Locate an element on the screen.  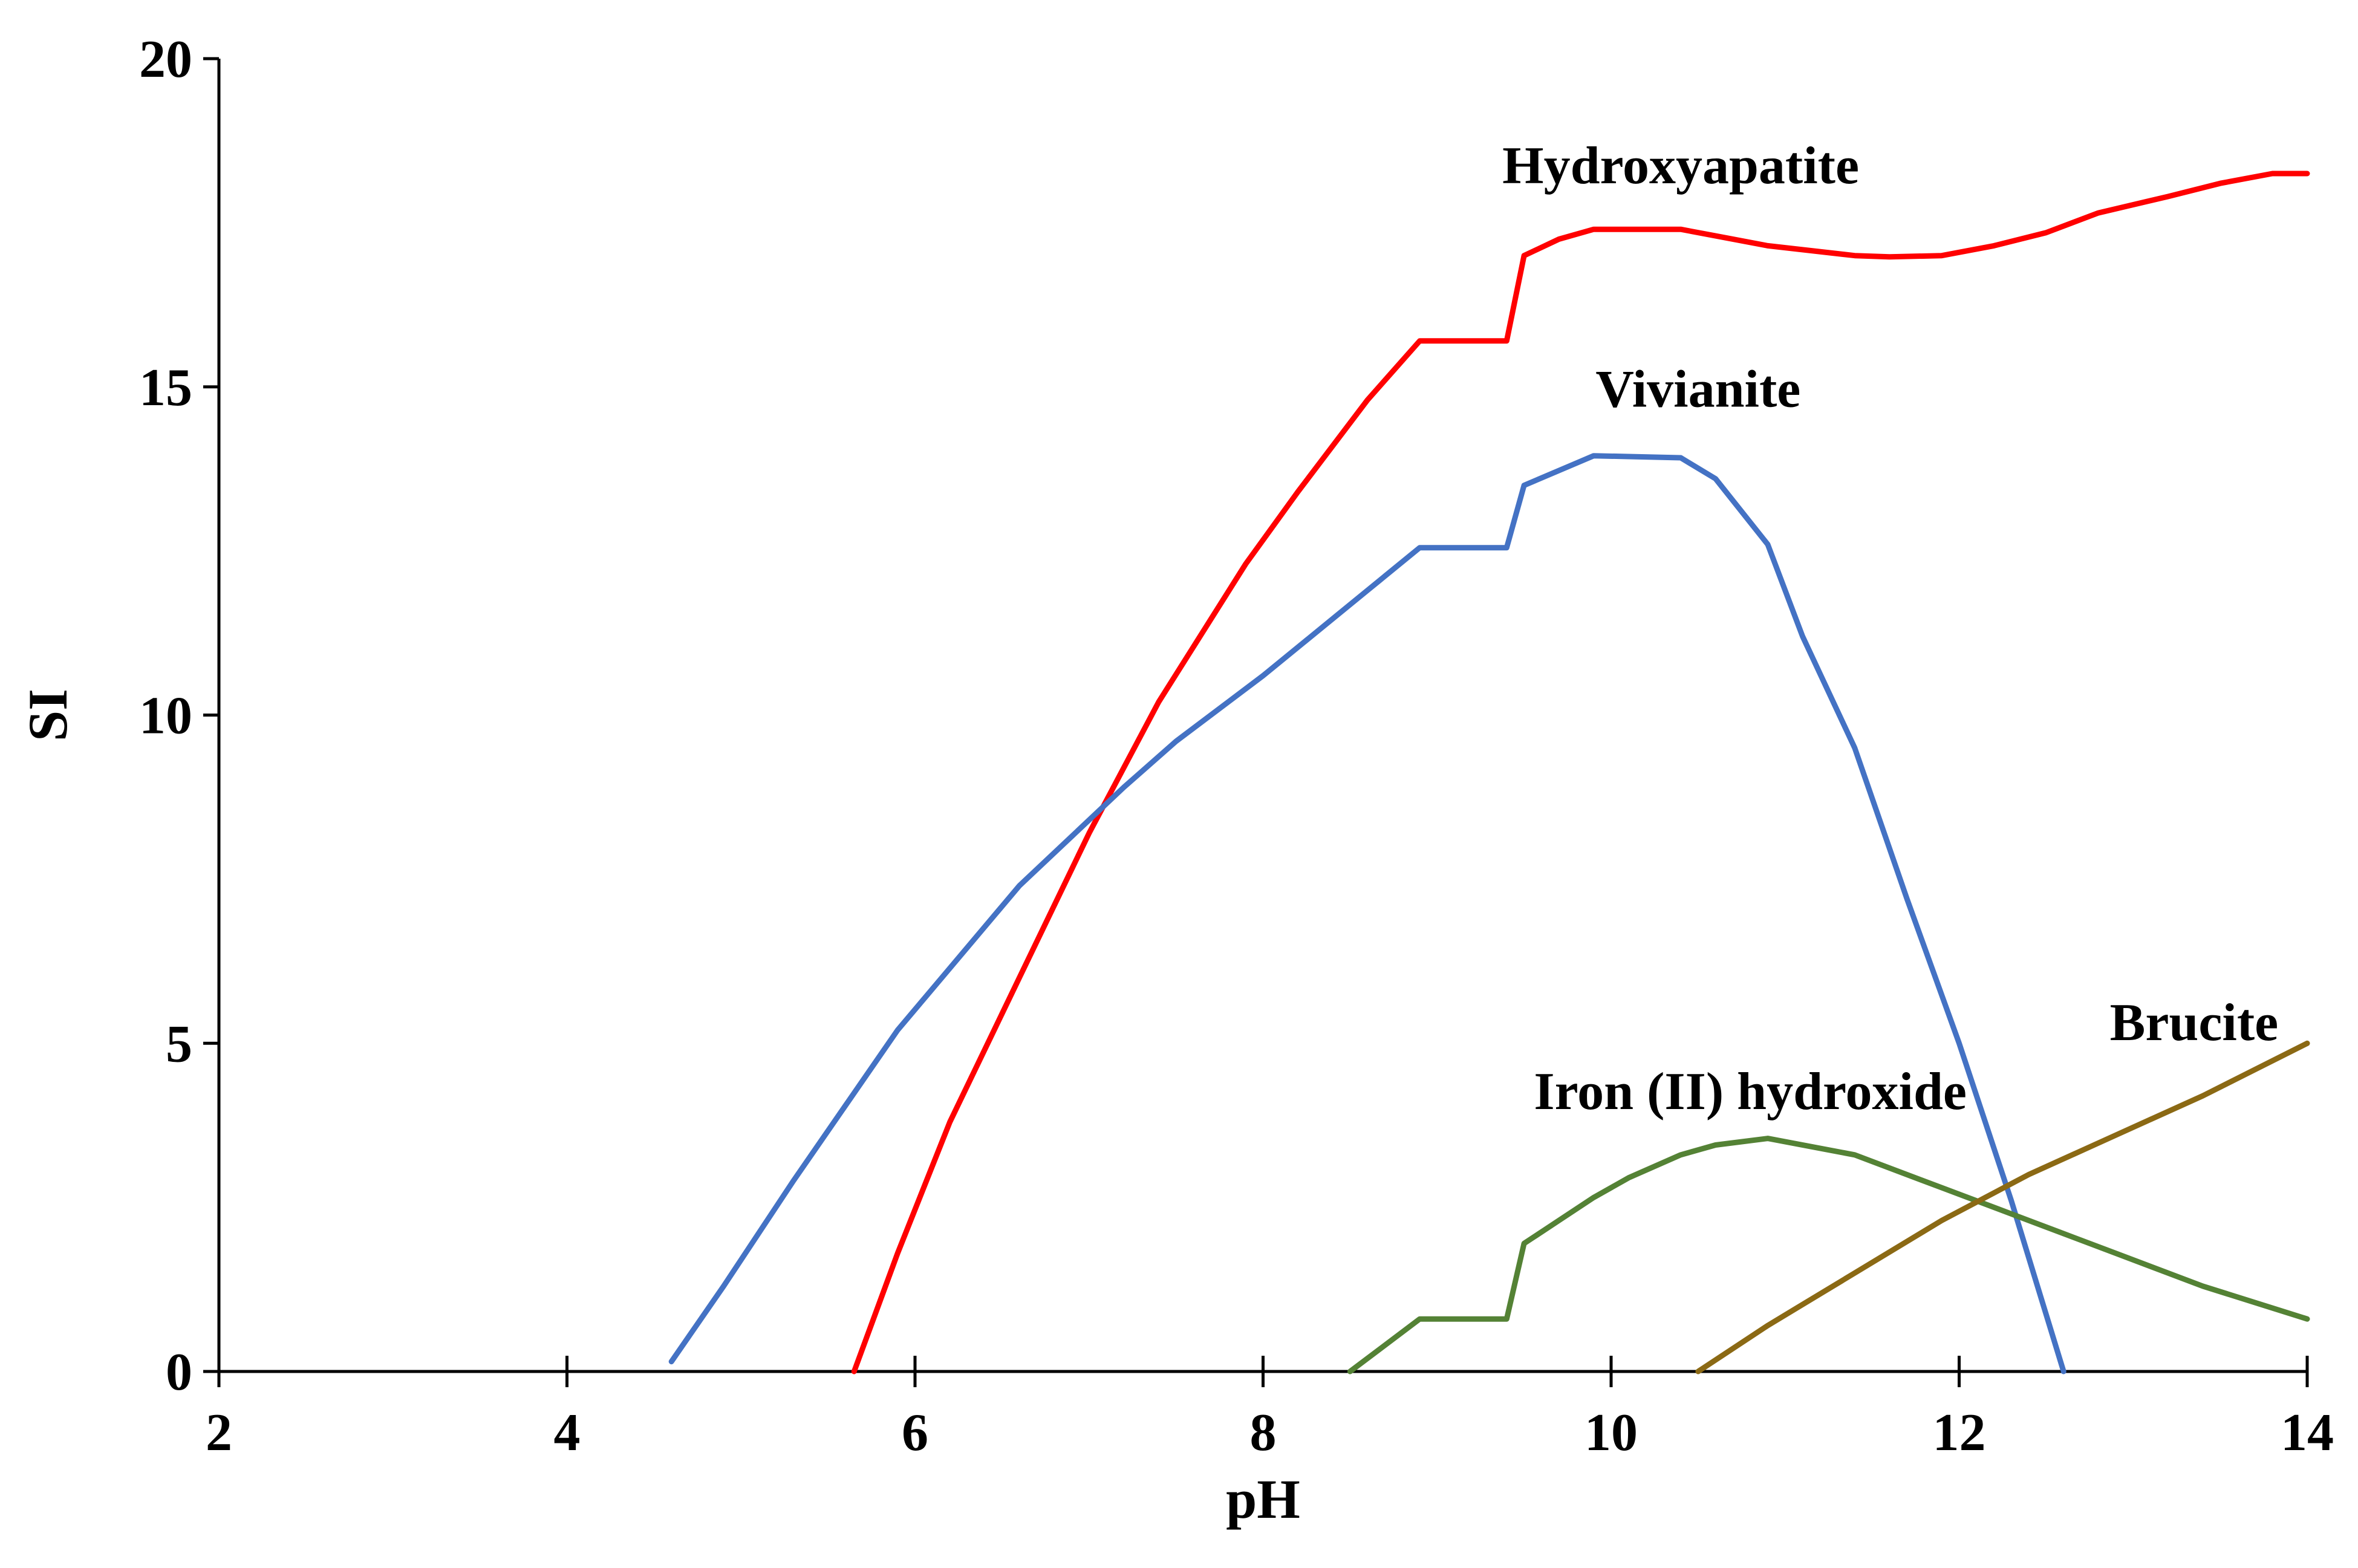
x-tick-label: 6 is located at coordinates (915, 1433).